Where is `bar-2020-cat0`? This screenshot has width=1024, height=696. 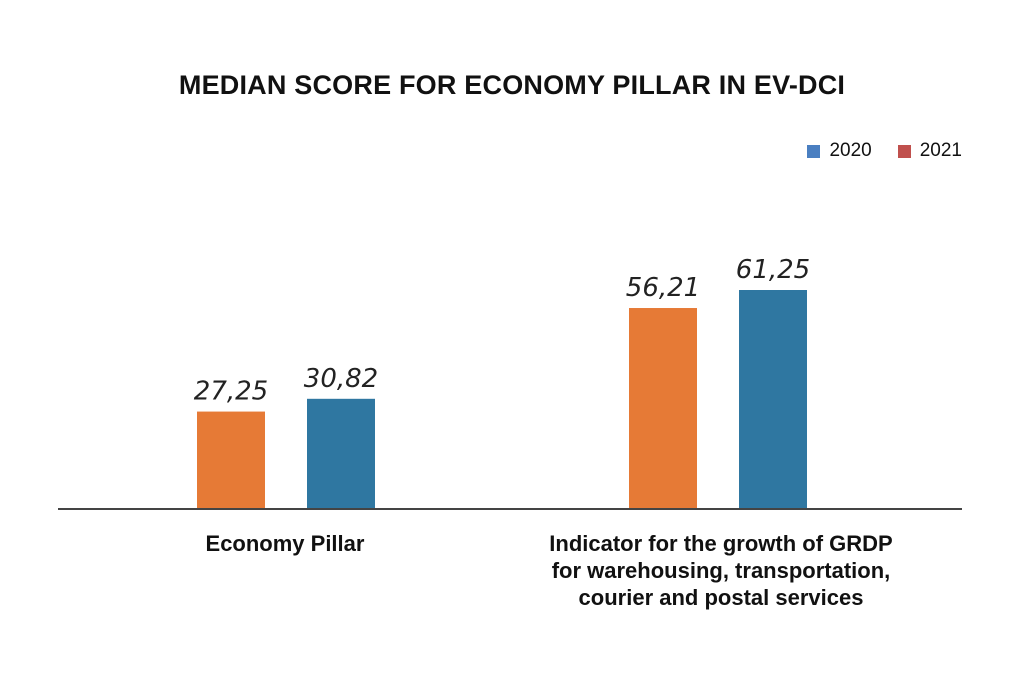
bar-2020-cat0 is located at coordinates (231, 460).